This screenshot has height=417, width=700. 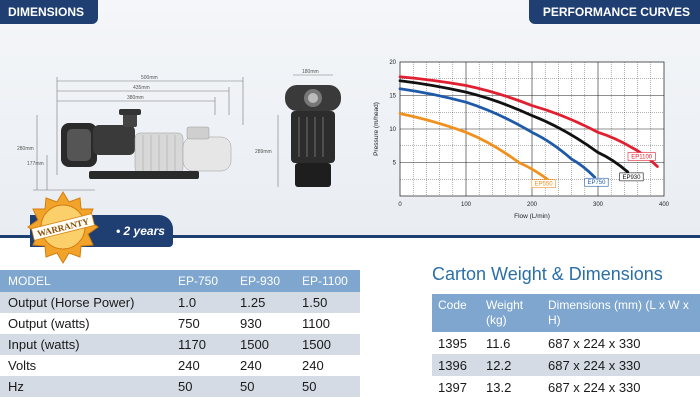 I want to click on table-row: Output (Horse Power) 1.0 1.25 1.50, so click(x=180, y=302).